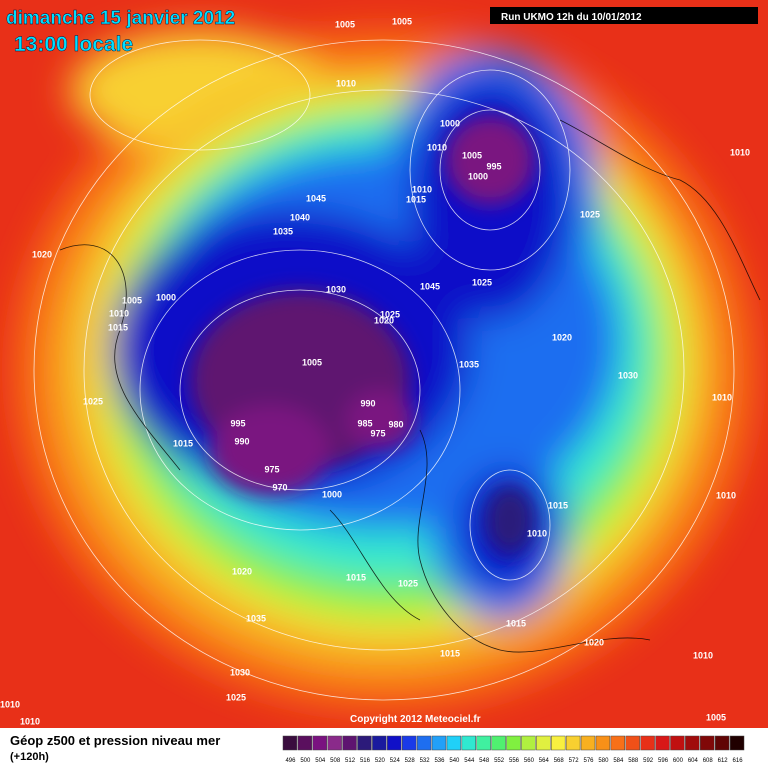 The image size is (768, 773). I want to click on legend-label: 552, so click(499, 761).